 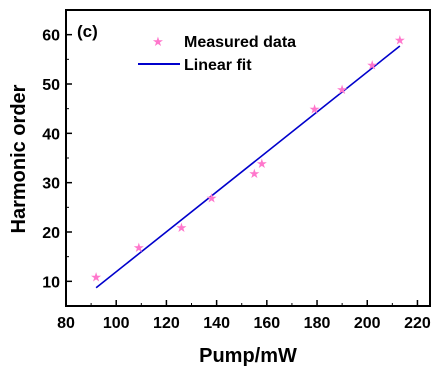 I want to click on y-tick-label: 10, so click(x=51, y=282).